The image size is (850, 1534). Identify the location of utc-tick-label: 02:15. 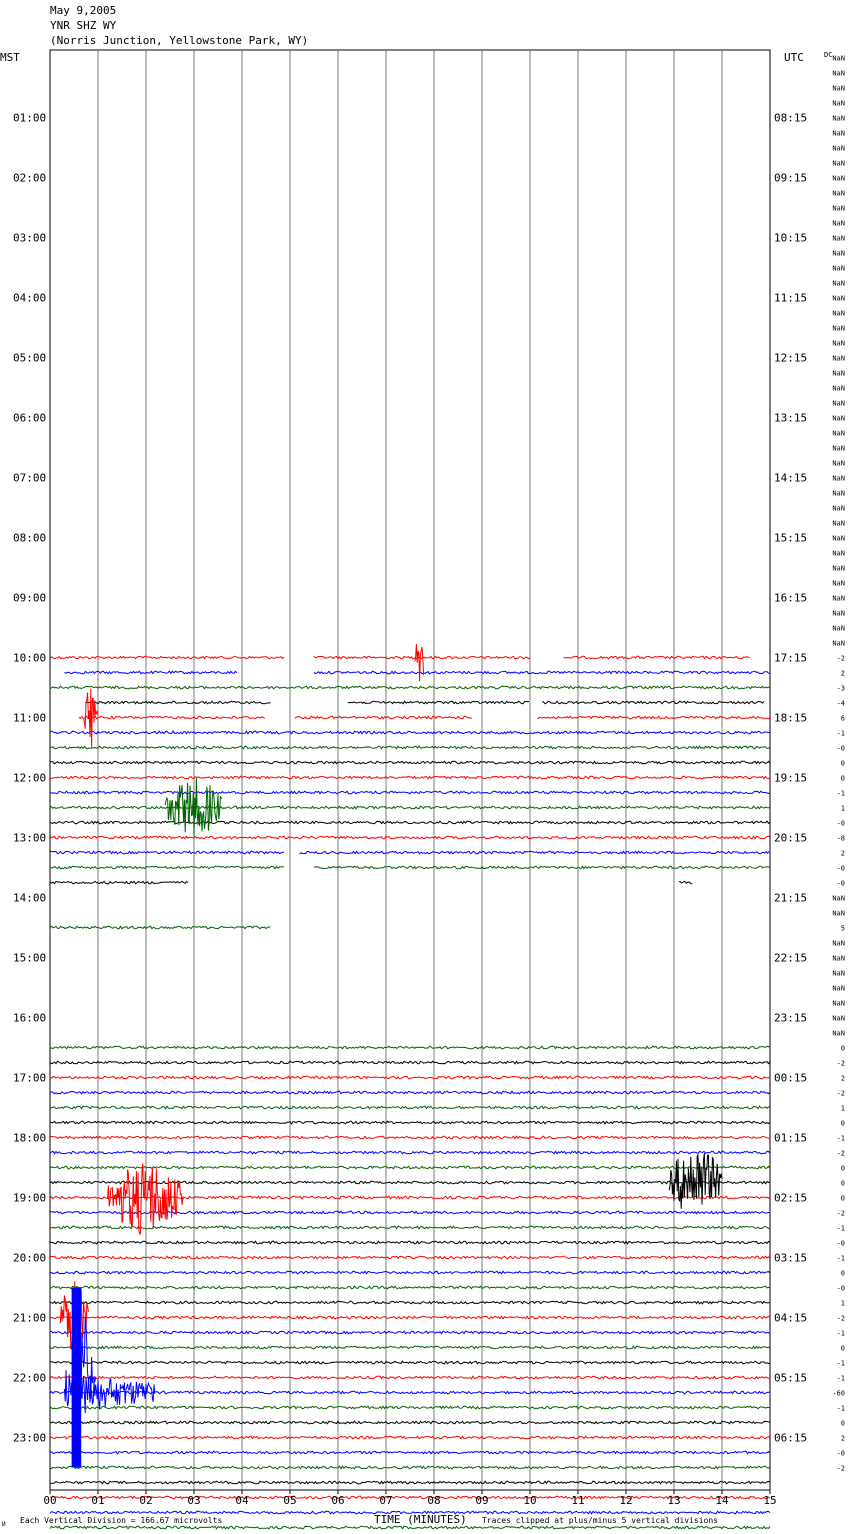
(790, 1198).